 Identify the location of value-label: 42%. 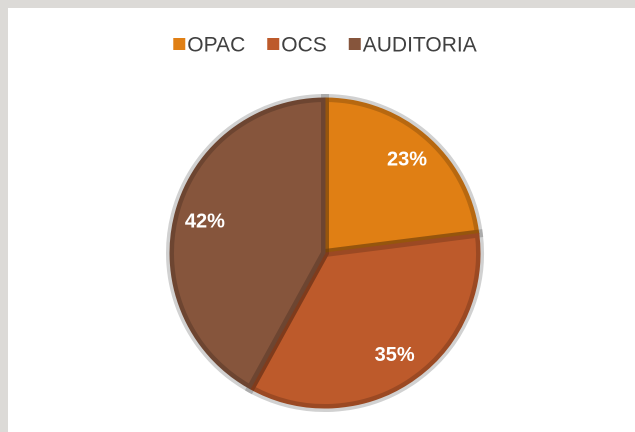
(205, 221).